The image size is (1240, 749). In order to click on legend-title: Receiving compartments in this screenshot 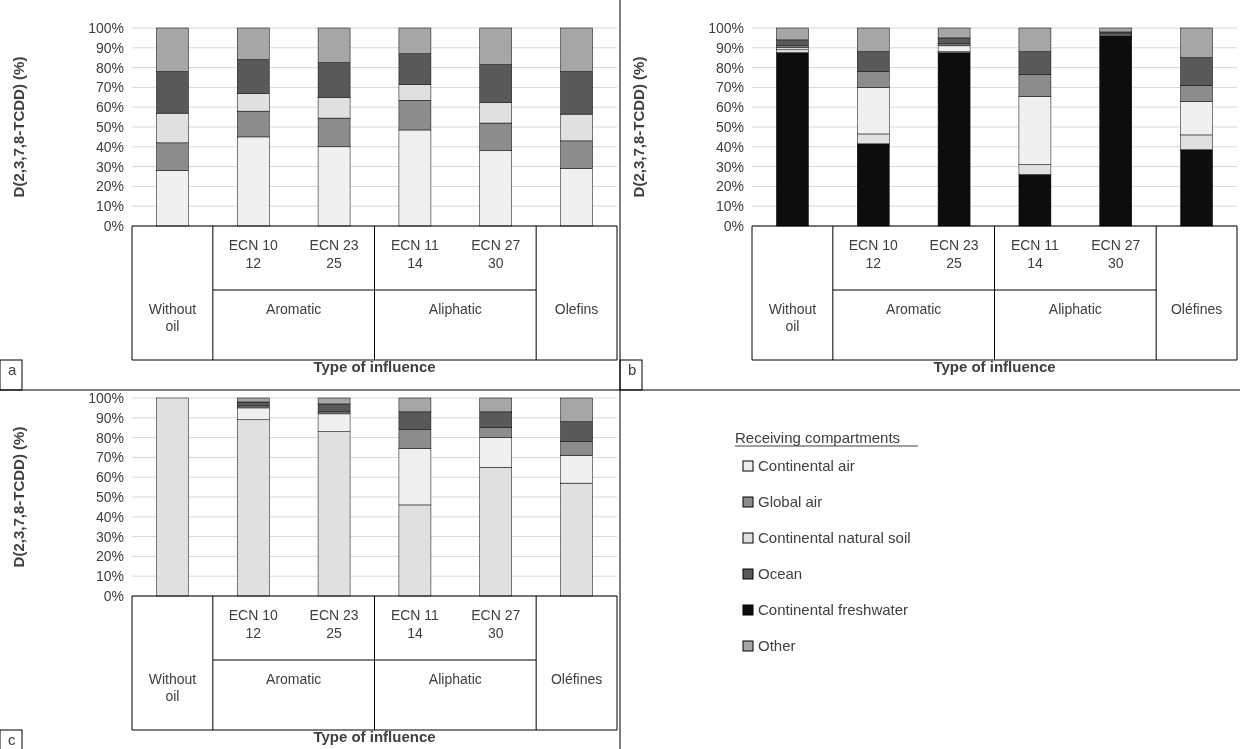, I will do `click(818, 437)`.